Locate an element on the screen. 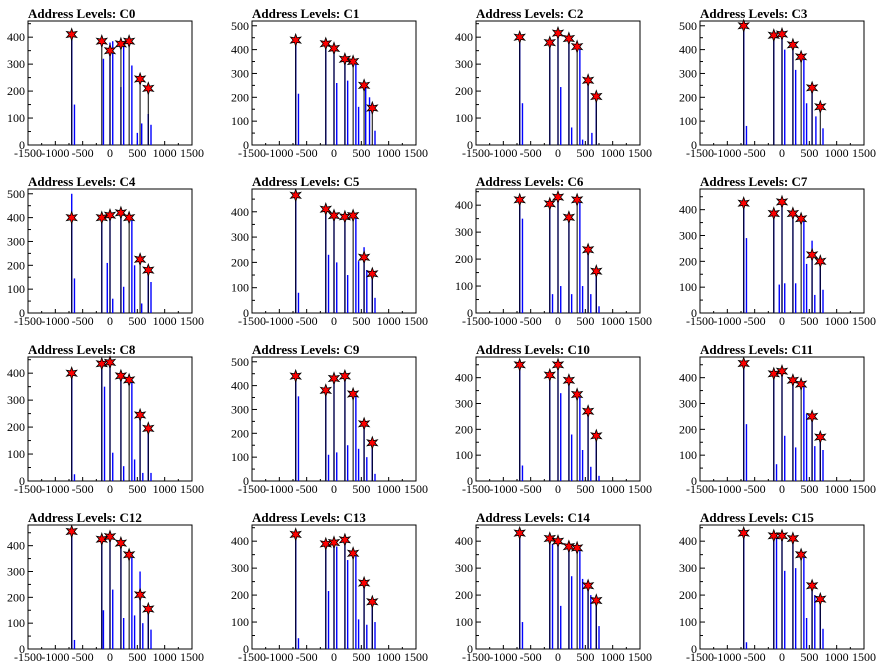  panel-title: Address Levels: C7 is located at coordinates (754, 181).